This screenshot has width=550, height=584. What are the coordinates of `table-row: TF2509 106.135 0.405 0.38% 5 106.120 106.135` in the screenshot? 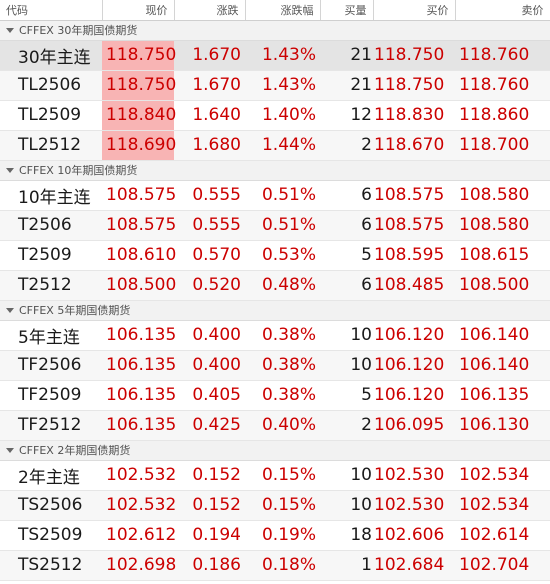 It's located at (275, 395).